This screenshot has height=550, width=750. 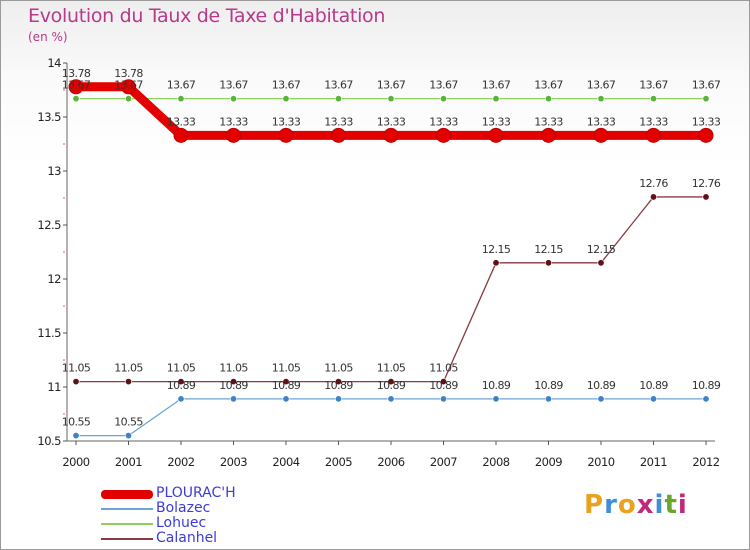 I want to click on chart-title: Evolution du Taux de Taxe d'Habitation, so click(x=207, y=16).